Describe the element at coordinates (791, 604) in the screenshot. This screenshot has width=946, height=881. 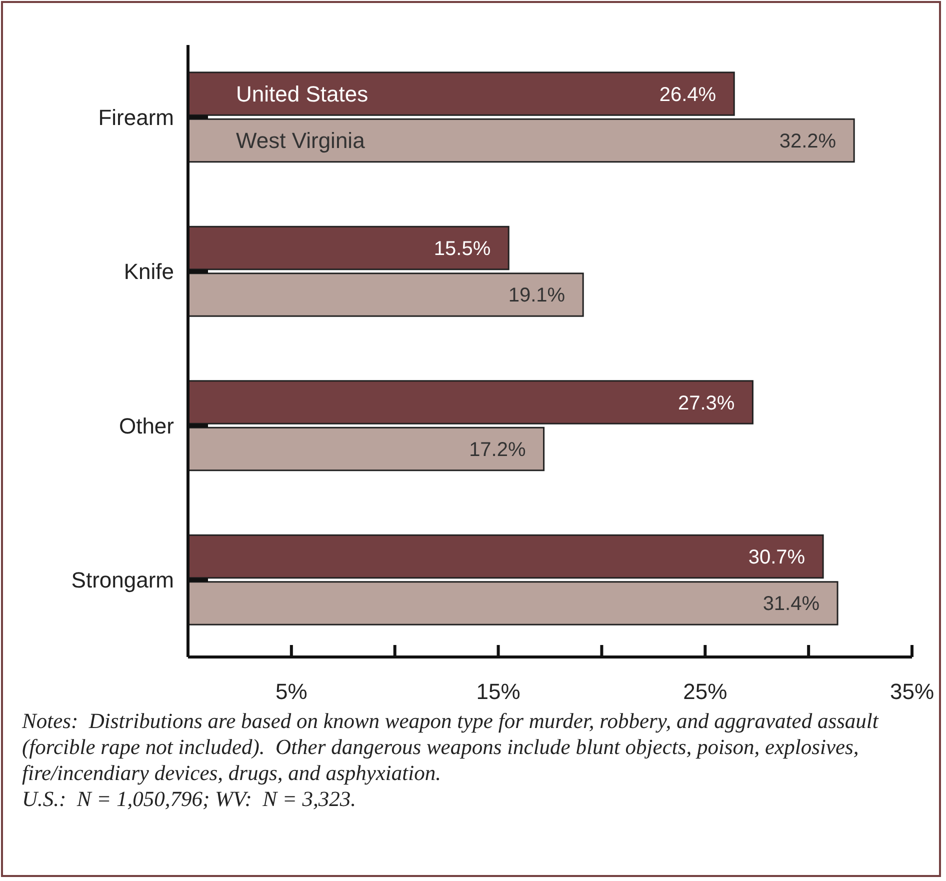
I see `data-label: 31.4%` at that location.